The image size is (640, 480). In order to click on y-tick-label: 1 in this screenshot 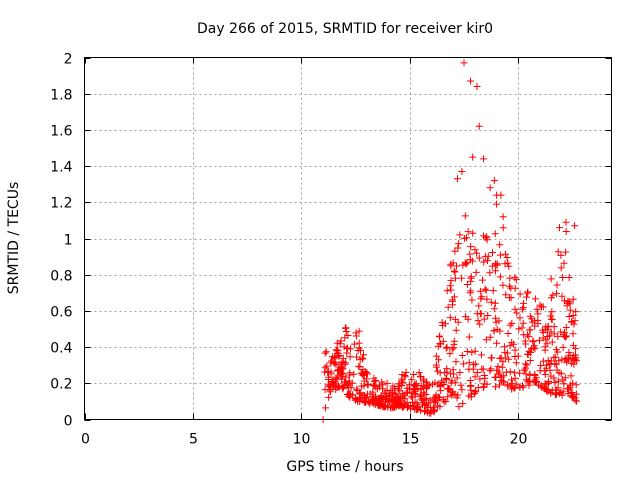, I will do `click(68, 241)`.